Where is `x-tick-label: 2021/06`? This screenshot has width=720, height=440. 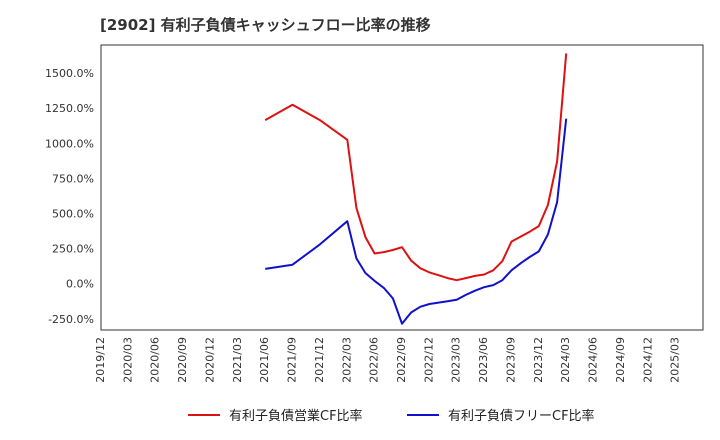
x-tick-label: 2021/06 is located at coordinates (264, 360).